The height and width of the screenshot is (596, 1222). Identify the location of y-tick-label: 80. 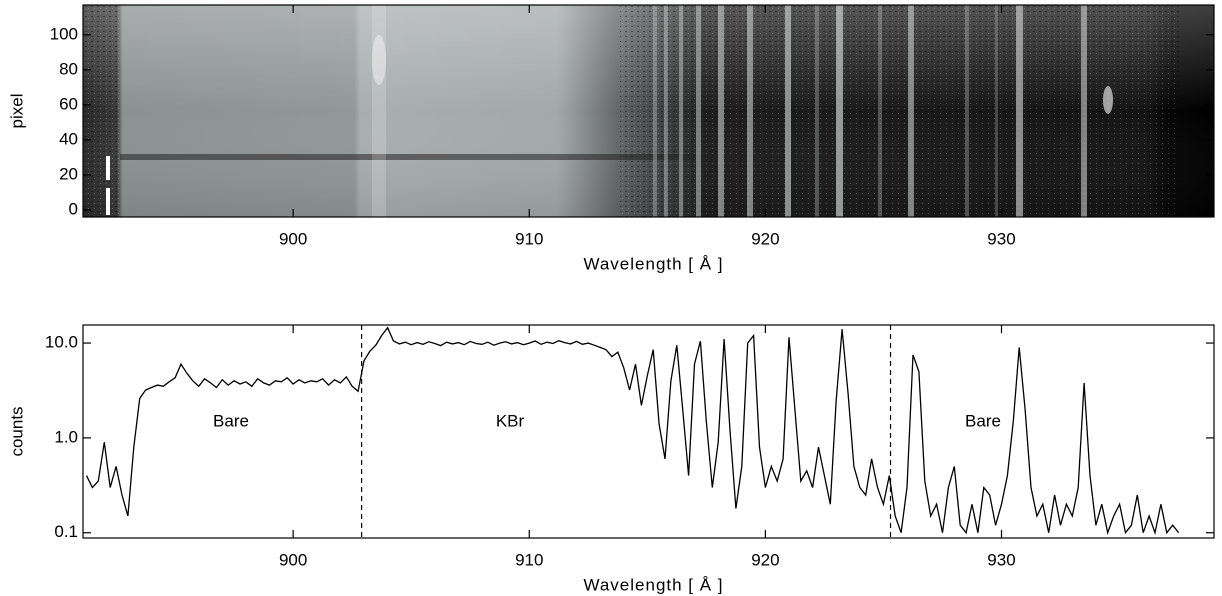
(68, 68).